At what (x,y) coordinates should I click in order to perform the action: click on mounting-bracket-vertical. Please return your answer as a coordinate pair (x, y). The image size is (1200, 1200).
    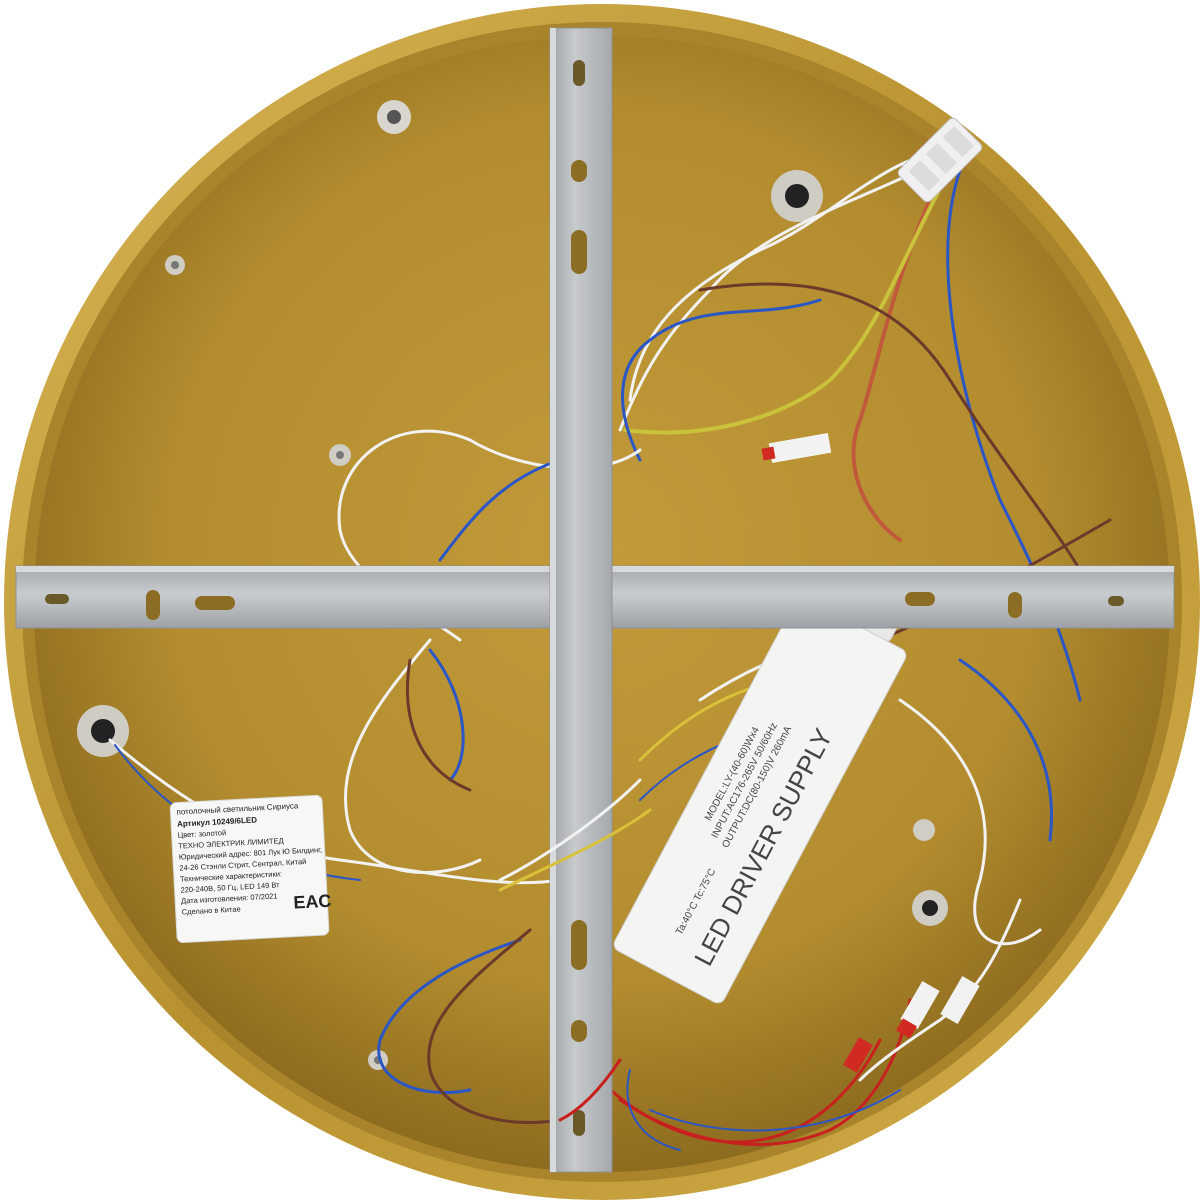
    Looking at the image, I should click on (581, 600).